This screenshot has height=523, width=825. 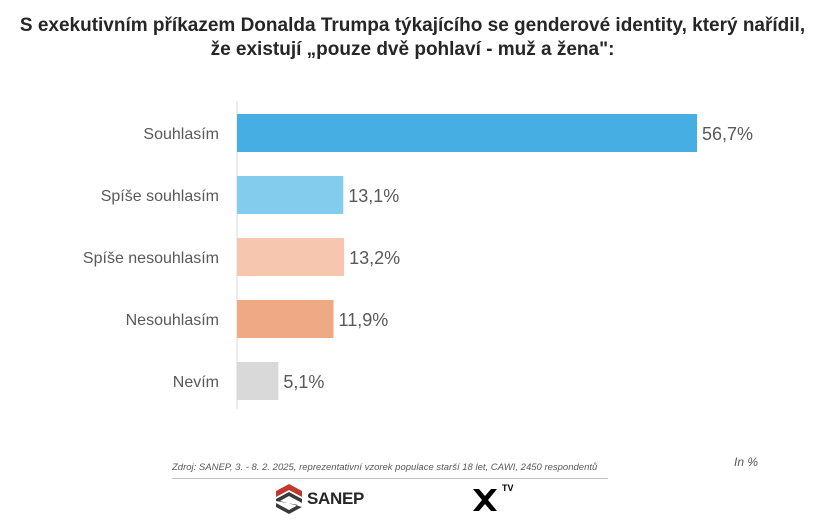 What do you see at coordinates (364, 320) in the screenshot?
I see `value-label-4: 11,9%` at bounding box center [364, 320].